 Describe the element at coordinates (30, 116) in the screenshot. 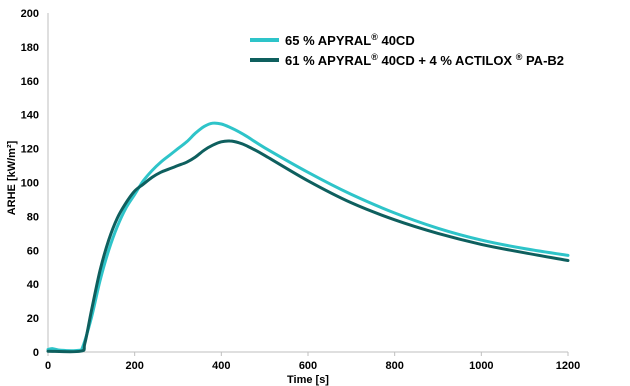

I see `y-tick-label: 140` at that location.